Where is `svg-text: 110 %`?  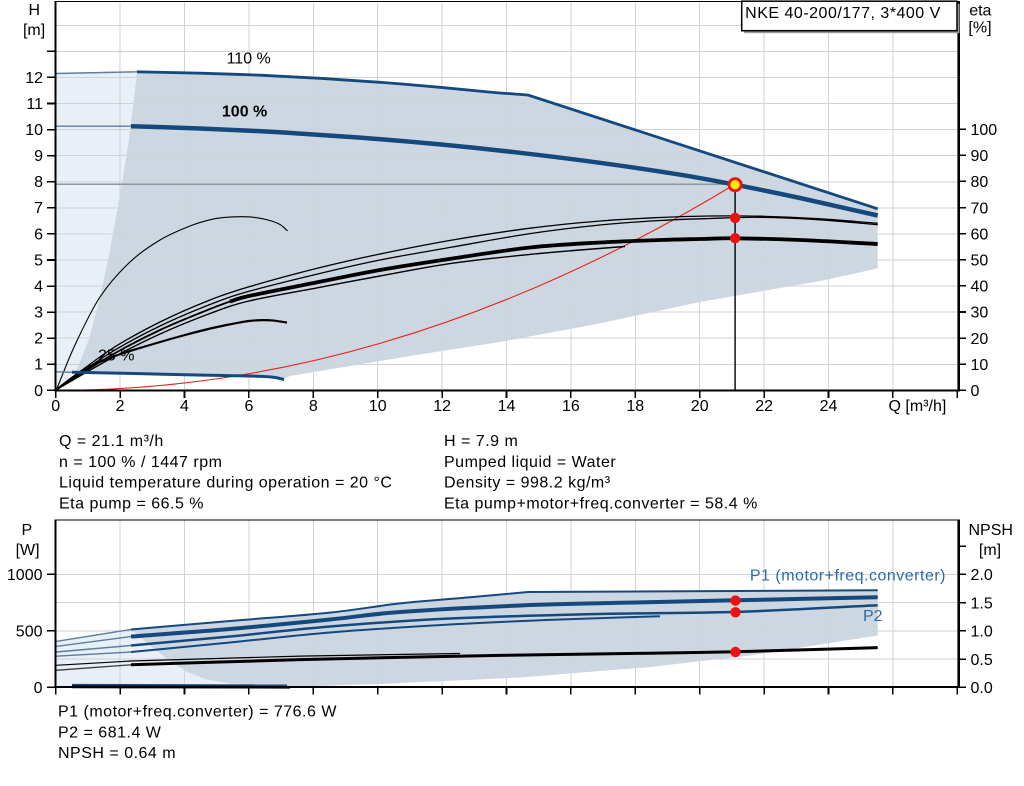 svg-text: 110 % is located at coordinates (249, 58).